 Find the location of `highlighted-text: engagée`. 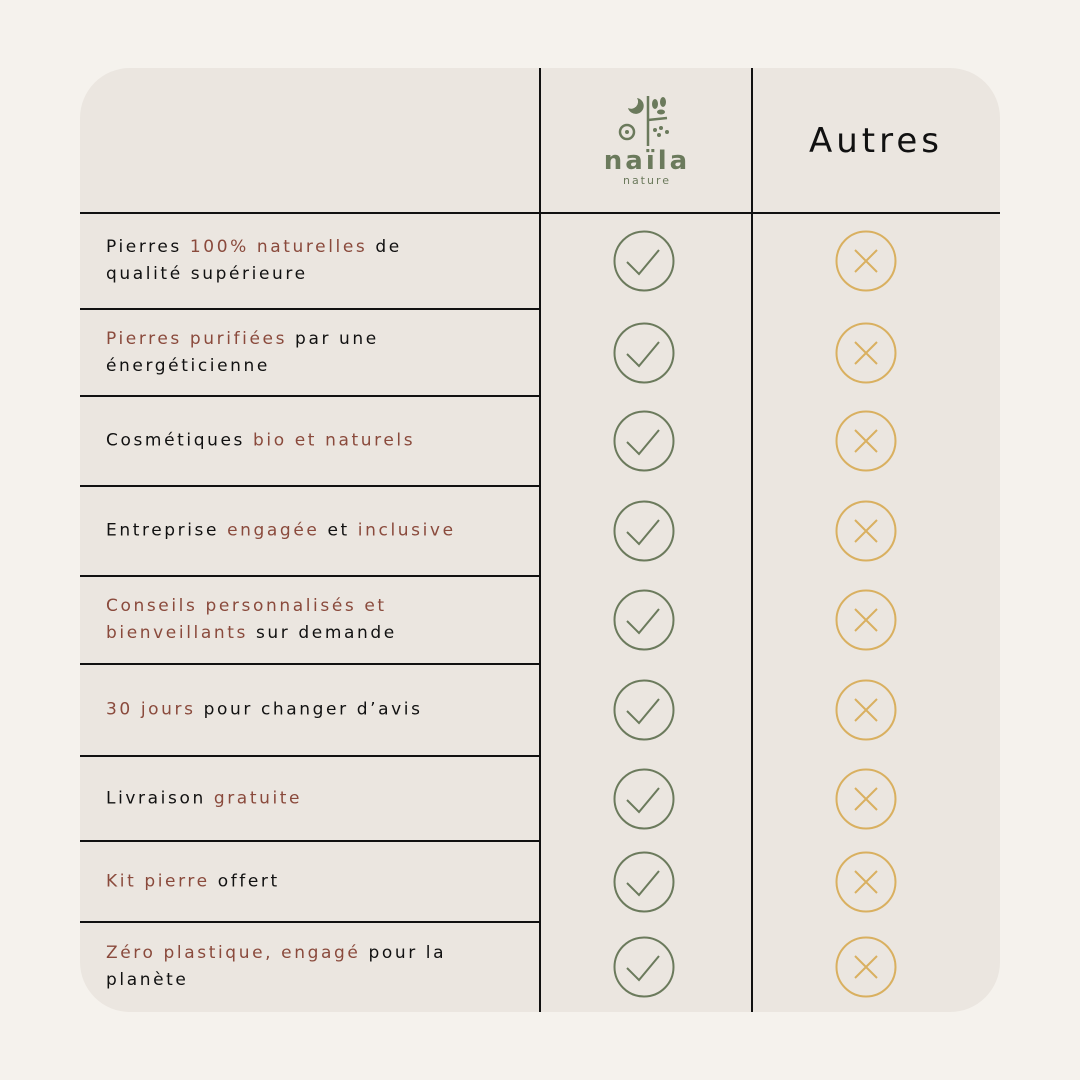

highlighted-text: engagée is located at coordinates (273, 530).